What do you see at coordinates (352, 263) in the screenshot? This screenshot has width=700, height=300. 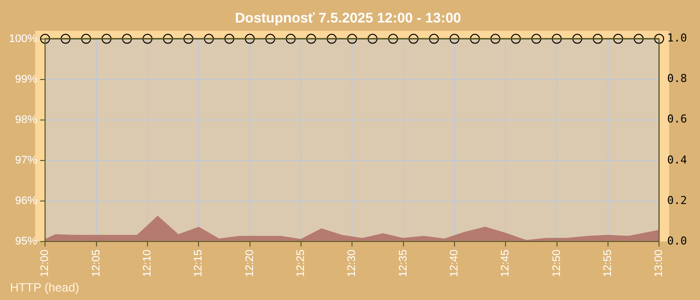 I see `x-tick-label: 12:30` at bounding box center [352, 263].